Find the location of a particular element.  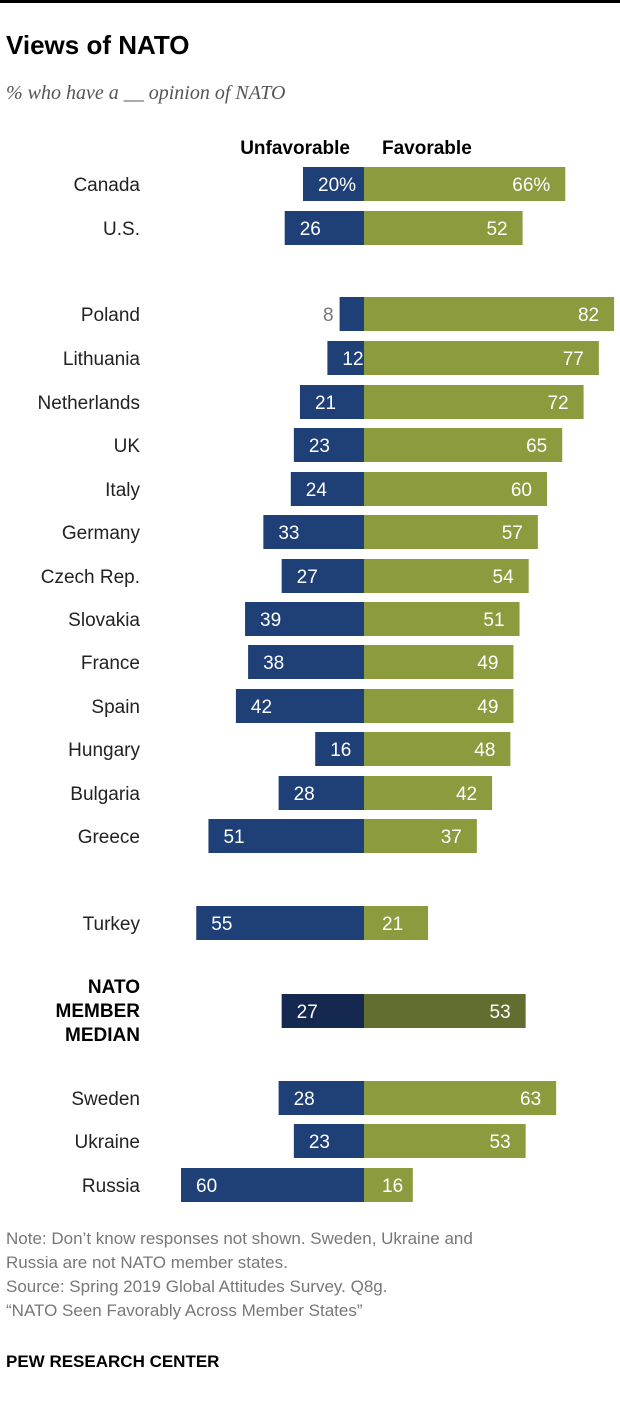

row-label-hungary: Hungary is located at coordinates (104, 750).